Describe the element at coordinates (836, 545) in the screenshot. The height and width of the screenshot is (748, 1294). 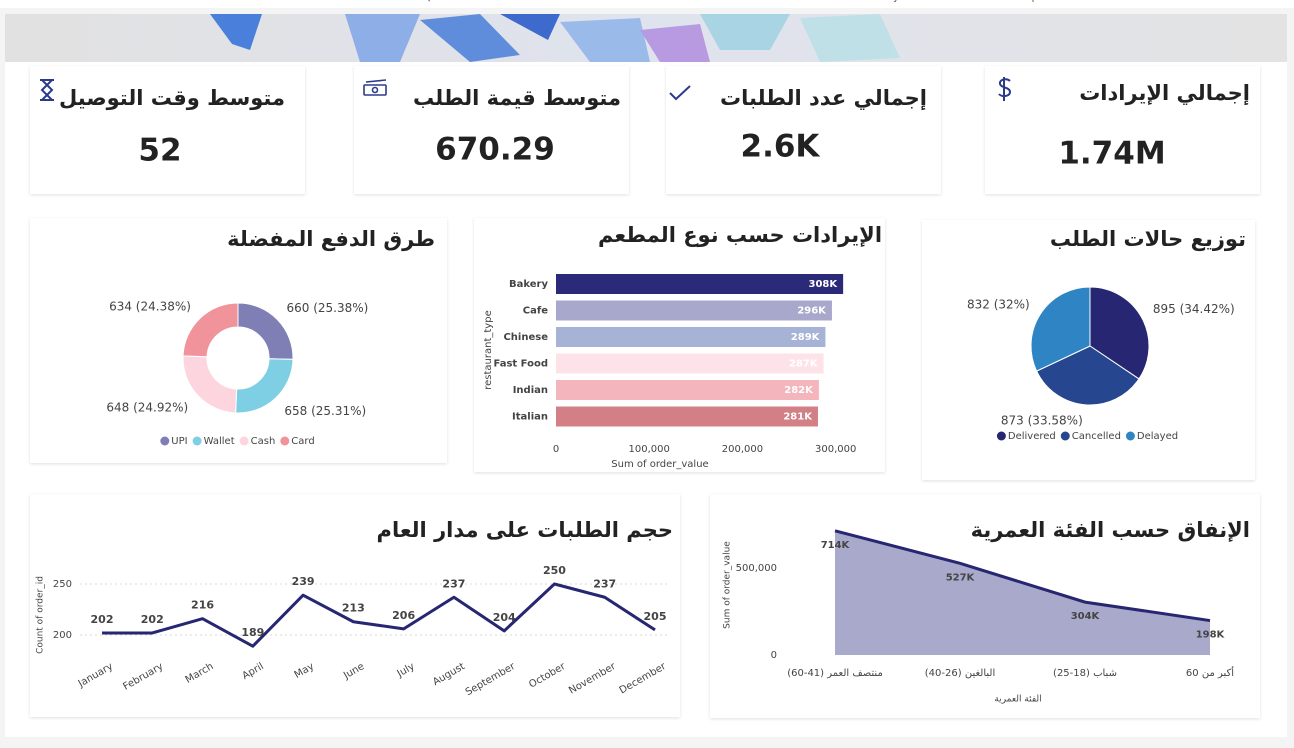
I see `data-label: 714K` at that location.